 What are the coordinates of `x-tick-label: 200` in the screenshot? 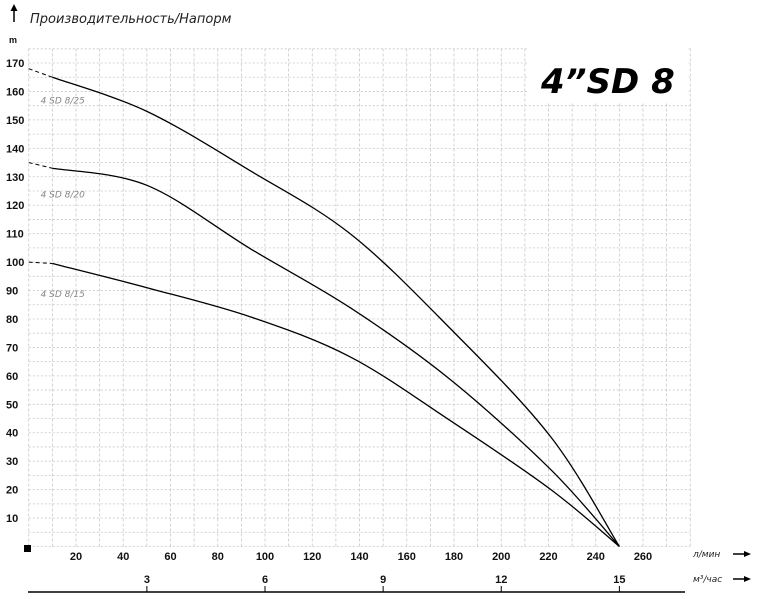 It's located at (501, 557).